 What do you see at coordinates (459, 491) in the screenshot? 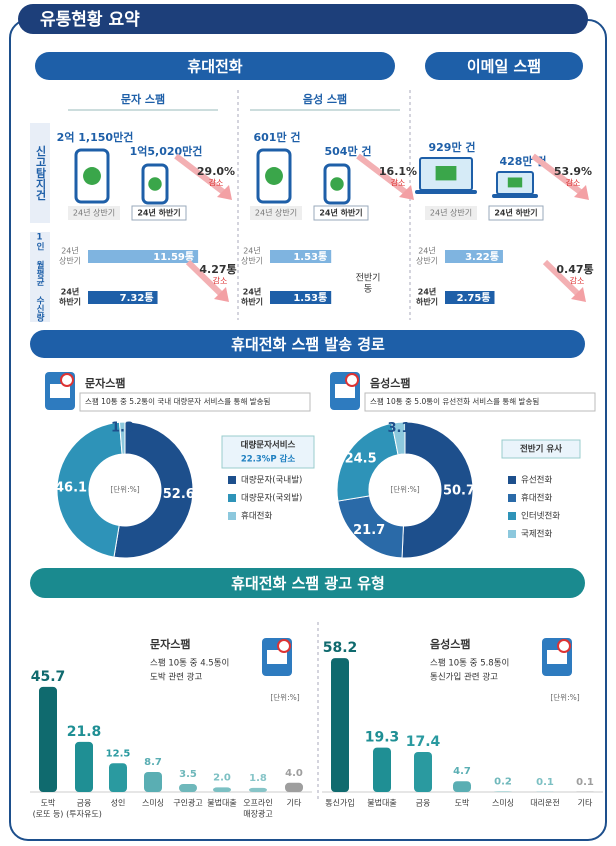
I see `donut-label: 50.7` at bounding box center [459, 491].